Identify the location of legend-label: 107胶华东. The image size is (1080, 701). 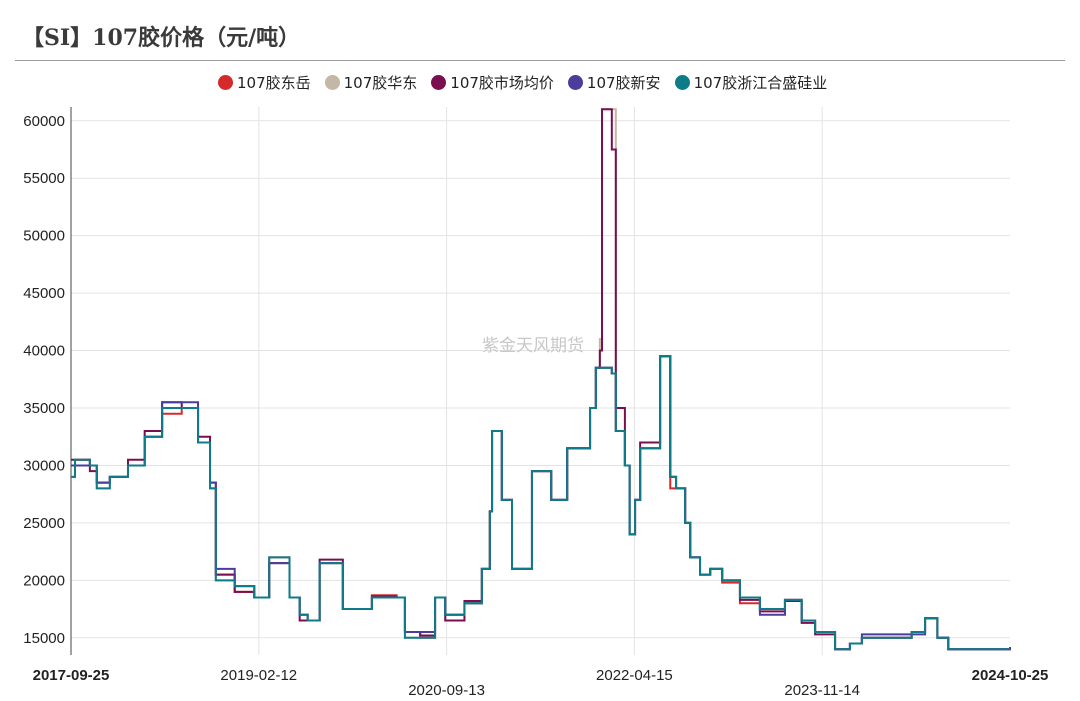
(380, 83).